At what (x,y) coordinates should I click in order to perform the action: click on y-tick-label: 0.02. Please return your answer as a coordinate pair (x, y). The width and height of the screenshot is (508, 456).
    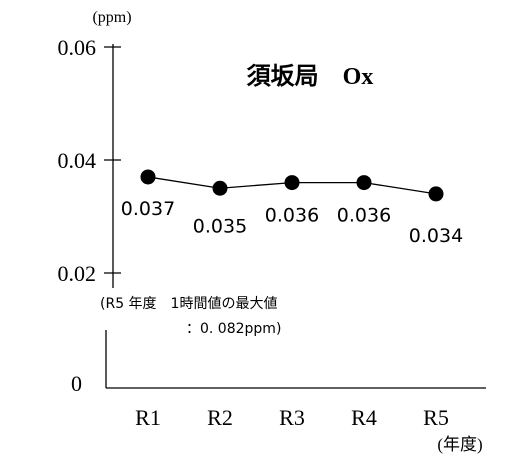
    Looking at the image, I should click on (77, 273).